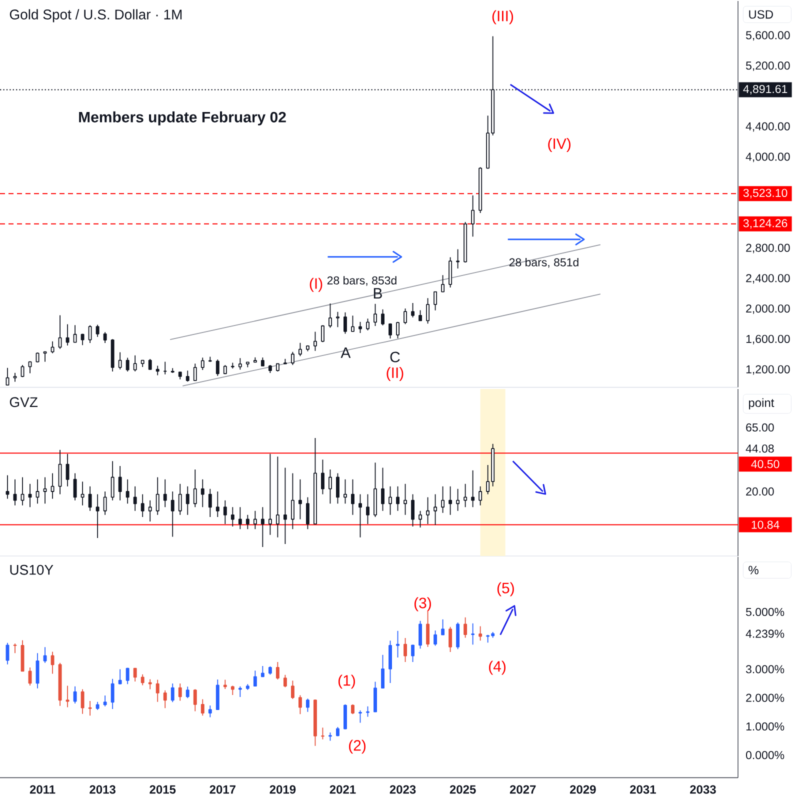  I want to click on annotation: (2), so click(357, 747).